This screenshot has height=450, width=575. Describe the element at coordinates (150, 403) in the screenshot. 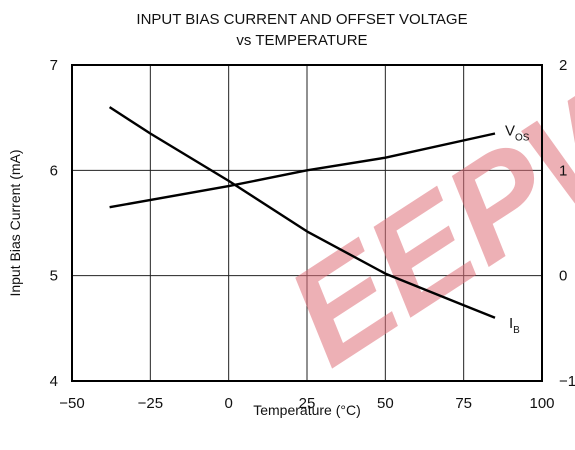

I see `x-tick-label: −25` at that location.